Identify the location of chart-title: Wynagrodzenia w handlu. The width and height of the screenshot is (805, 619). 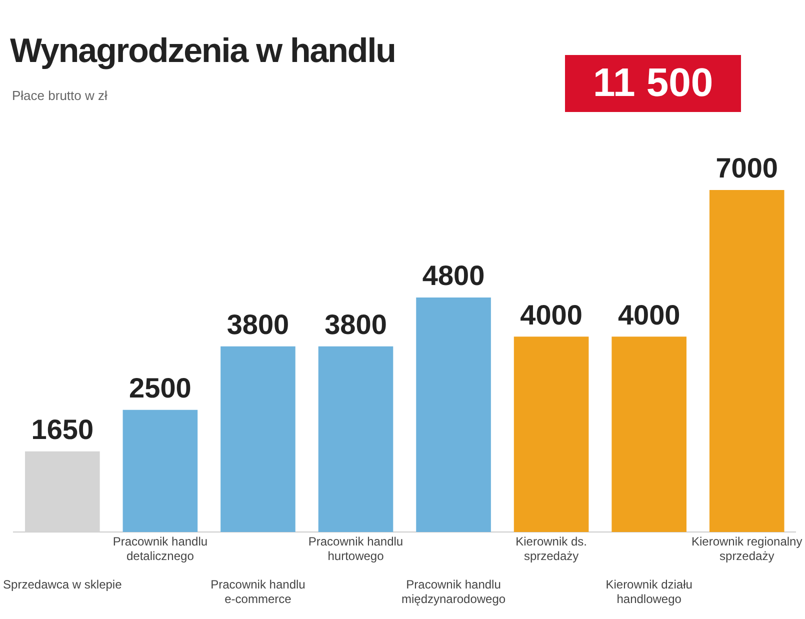
(203, 51).